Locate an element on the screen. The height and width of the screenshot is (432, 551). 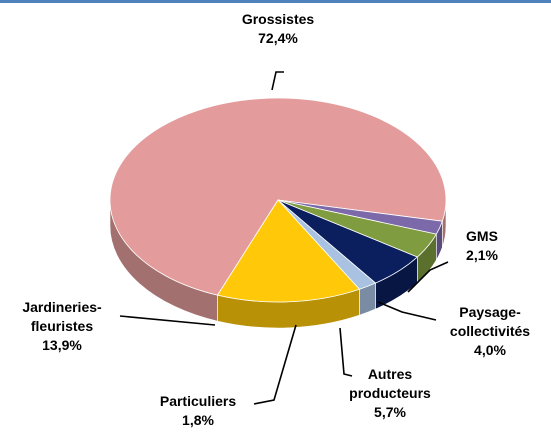
pie-slice is located at coordinates (288, 251).